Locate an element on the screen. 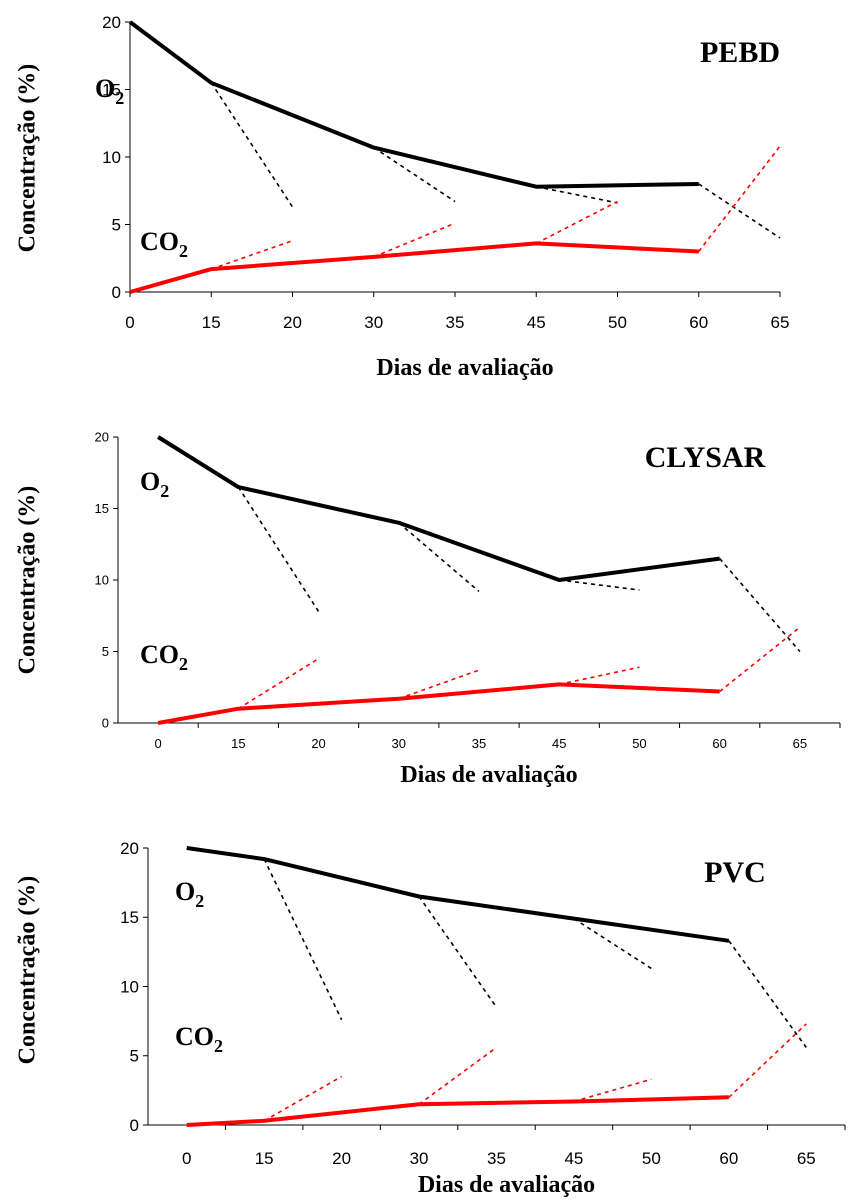  chart-title: PVC is located at coordinates (735, 872).